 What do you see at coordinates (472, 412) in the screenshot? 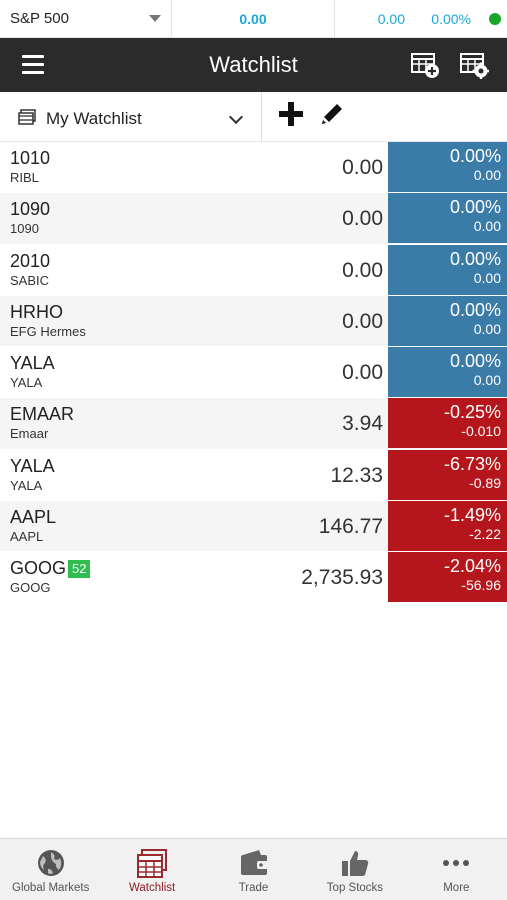
I see `row-change-percent: -0.25%` at bounding box center [472, 412].